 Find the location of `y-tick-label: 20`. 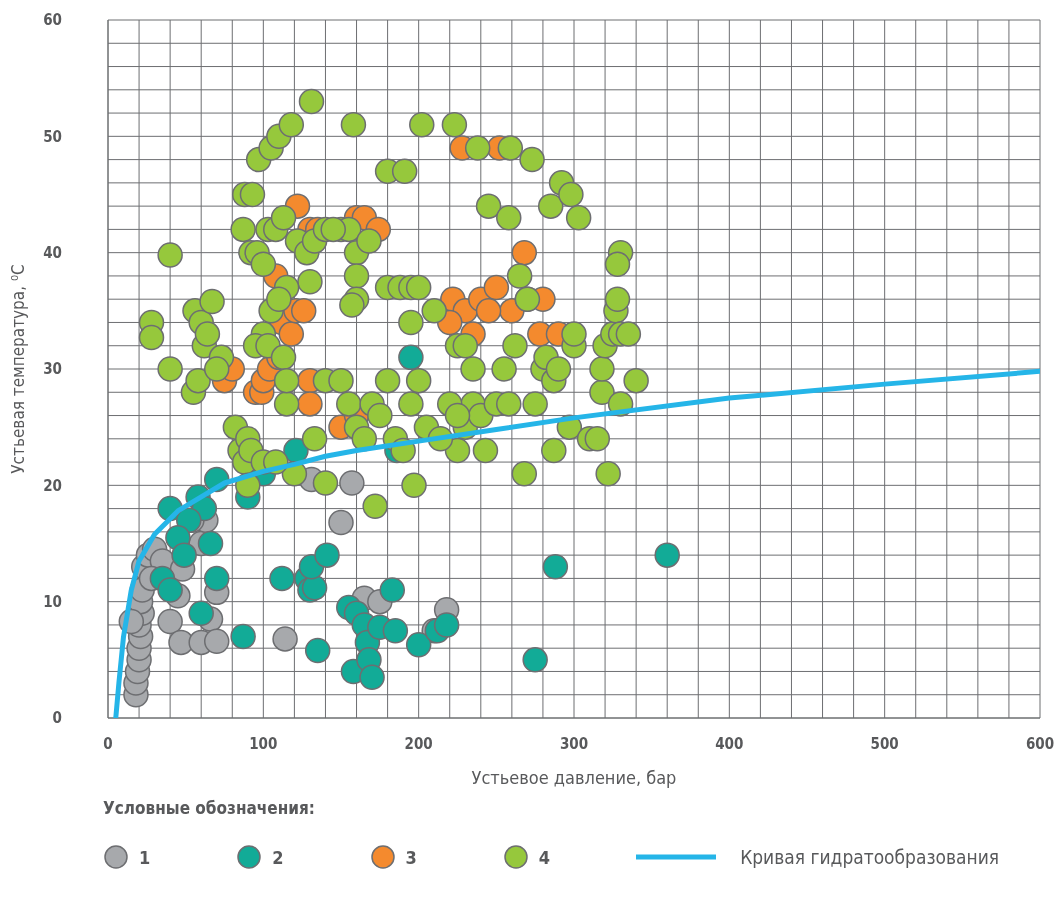

y-tick-label: 20 is located at coordinates (52, 485).